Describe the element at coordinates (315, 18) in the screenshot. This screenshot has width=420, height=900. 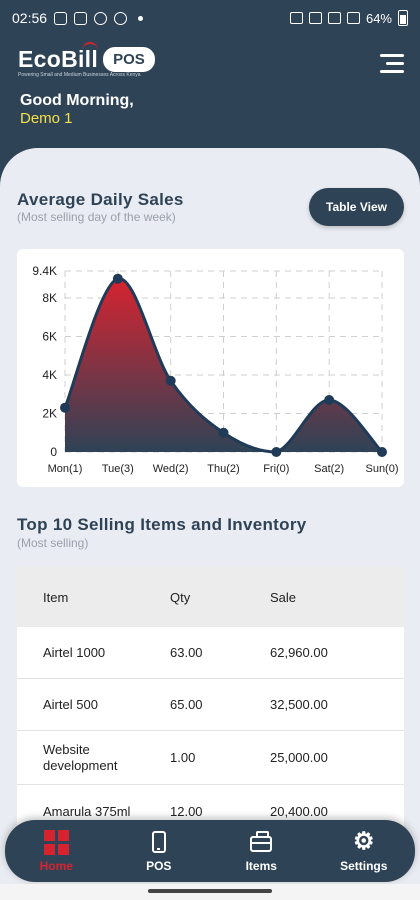
I see `wifi-icon` at that location.